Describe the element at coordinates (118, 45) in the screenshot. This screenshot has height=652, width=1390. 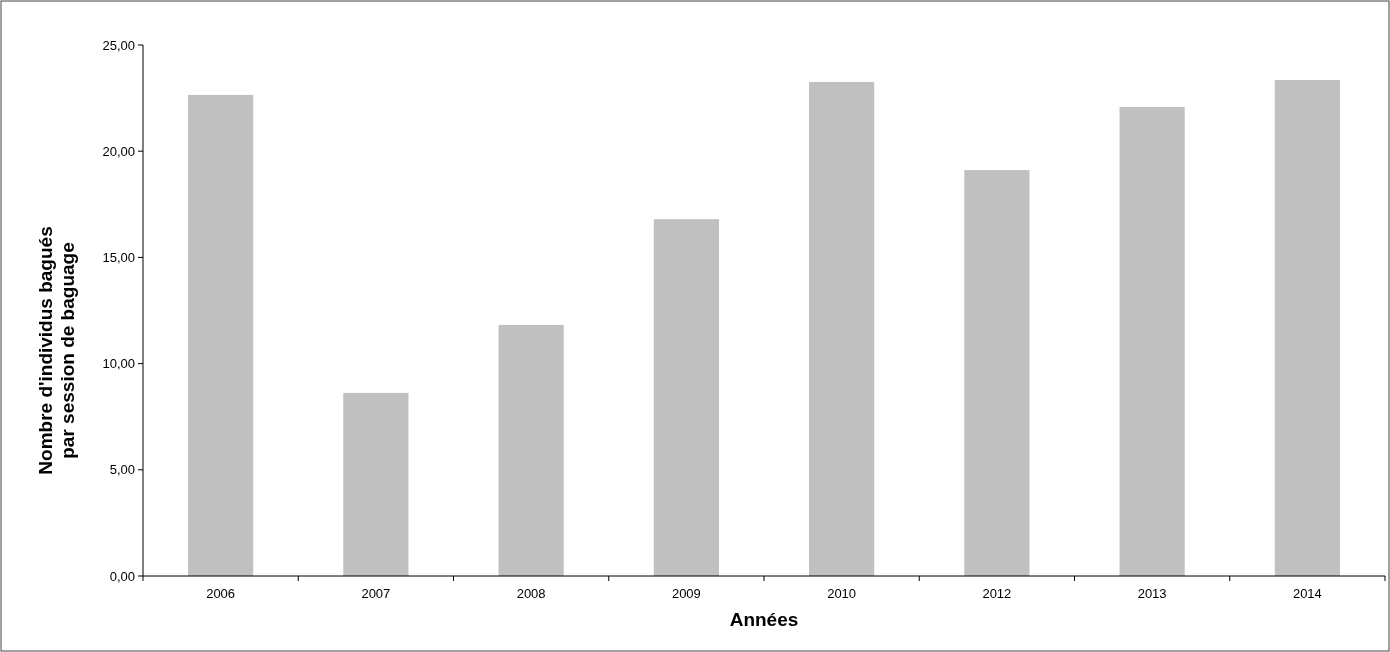
I see `y-tick-label: 25,00` at that location.